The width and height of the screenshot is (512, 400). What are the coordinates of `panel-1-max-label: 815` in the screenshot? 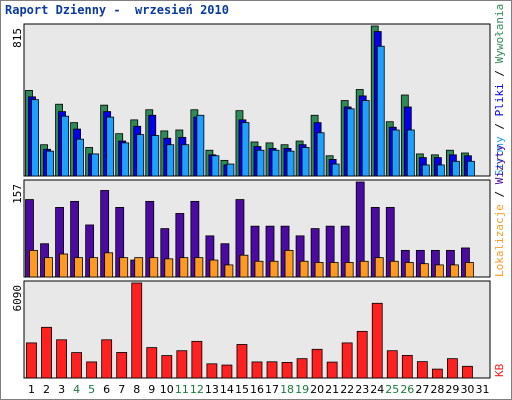 It's located at (17, 38).